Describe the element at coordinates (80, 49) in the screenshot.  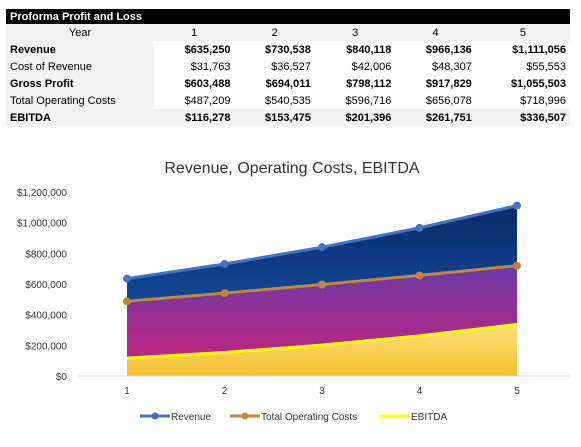
I see `row-label: Revenue` at that location.